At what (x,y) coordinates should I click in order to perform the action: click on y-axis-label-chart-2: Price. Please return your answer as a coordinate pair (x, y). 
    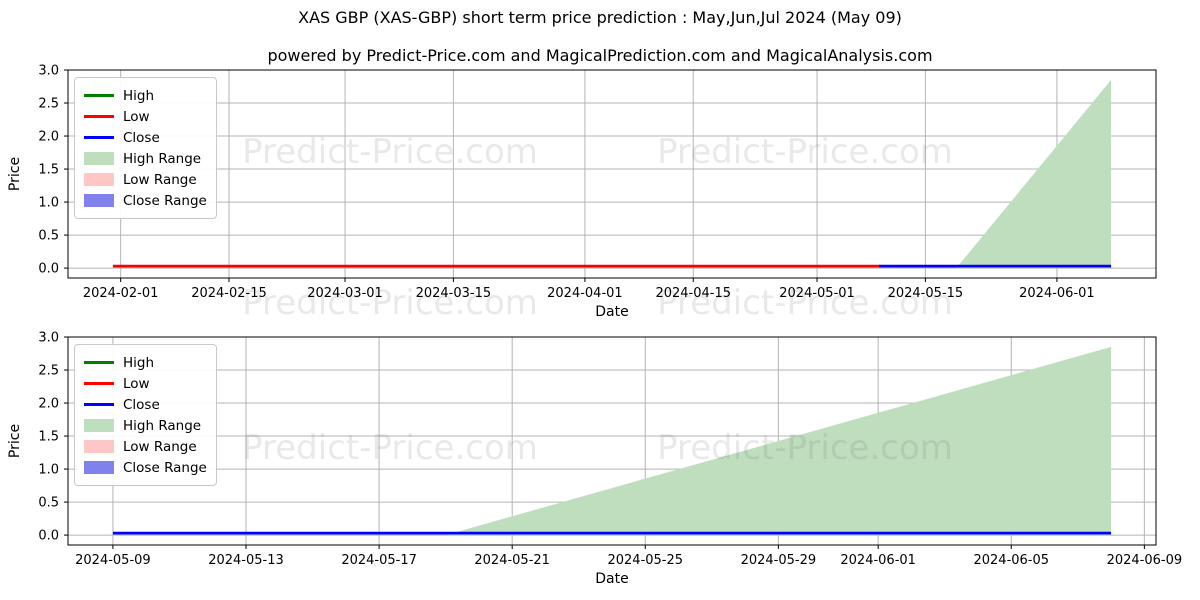
    Looking at the image, I should click on (15, 441).